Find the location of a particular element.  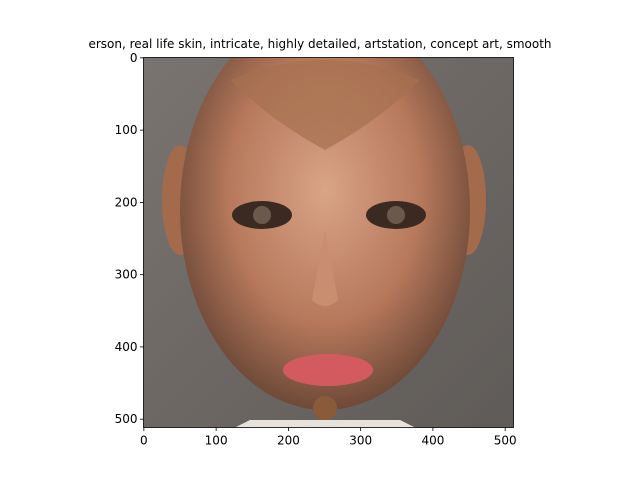

x-tick-label: 200 is located at coordinates (288, 441).